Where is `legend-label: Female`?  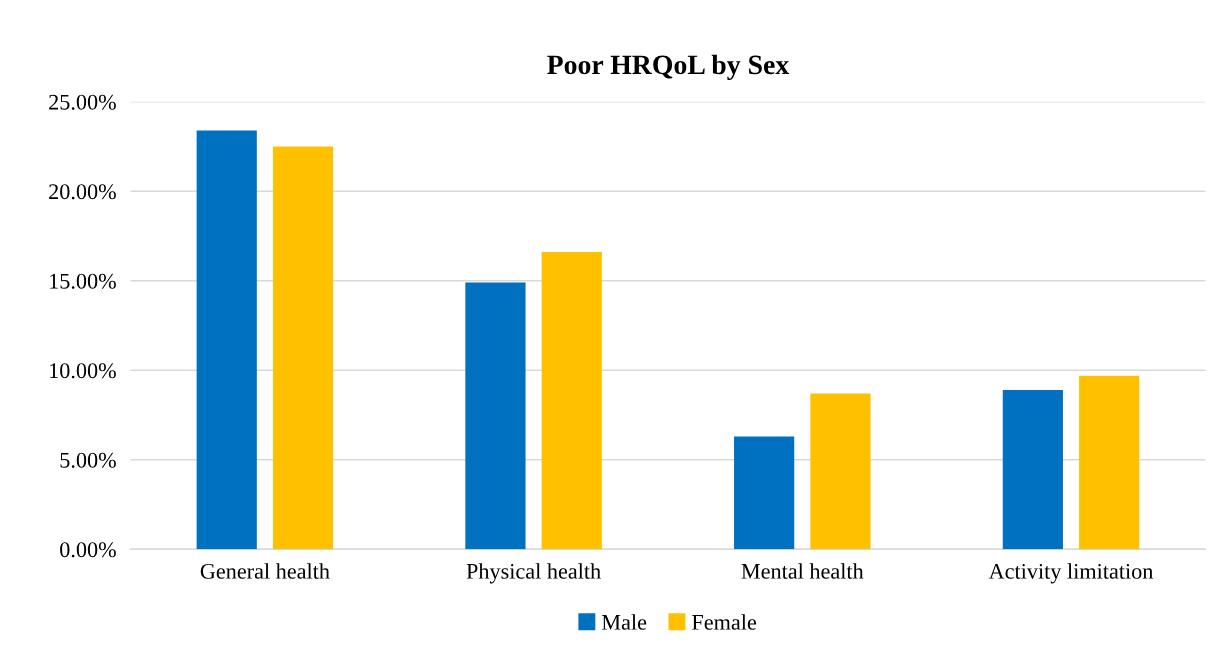 legend-label: Female is located at coordinates (724, 622).